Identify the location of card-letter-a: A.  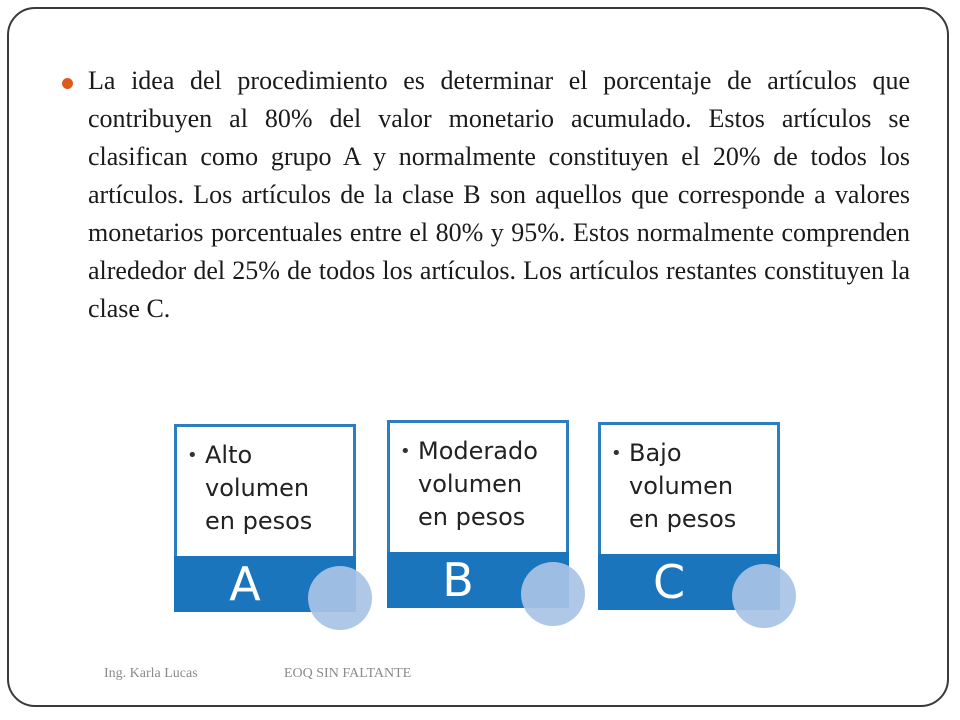
(245, 584).